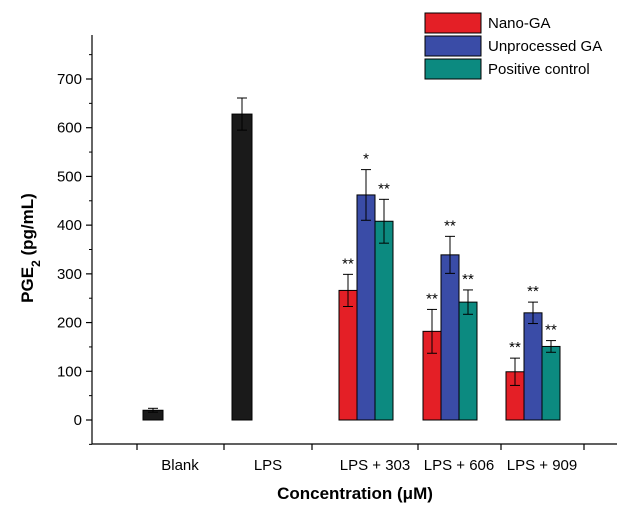 This screenshot has width=640, height=506. What do you see at coordinates (348, 355) in the screenshot?
I see `bar-nano-ga` at bounding box center [348, 355].